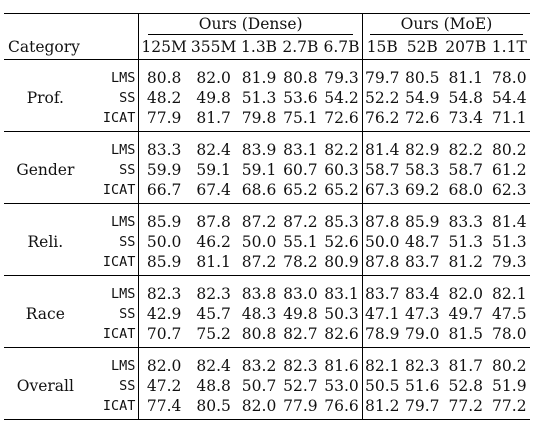 The image size is (536, 433). What do you see at coordinates (509, 334) in the screenshot?
I see `moe-value-cell: 78.0` at bounding box center [509, 334].